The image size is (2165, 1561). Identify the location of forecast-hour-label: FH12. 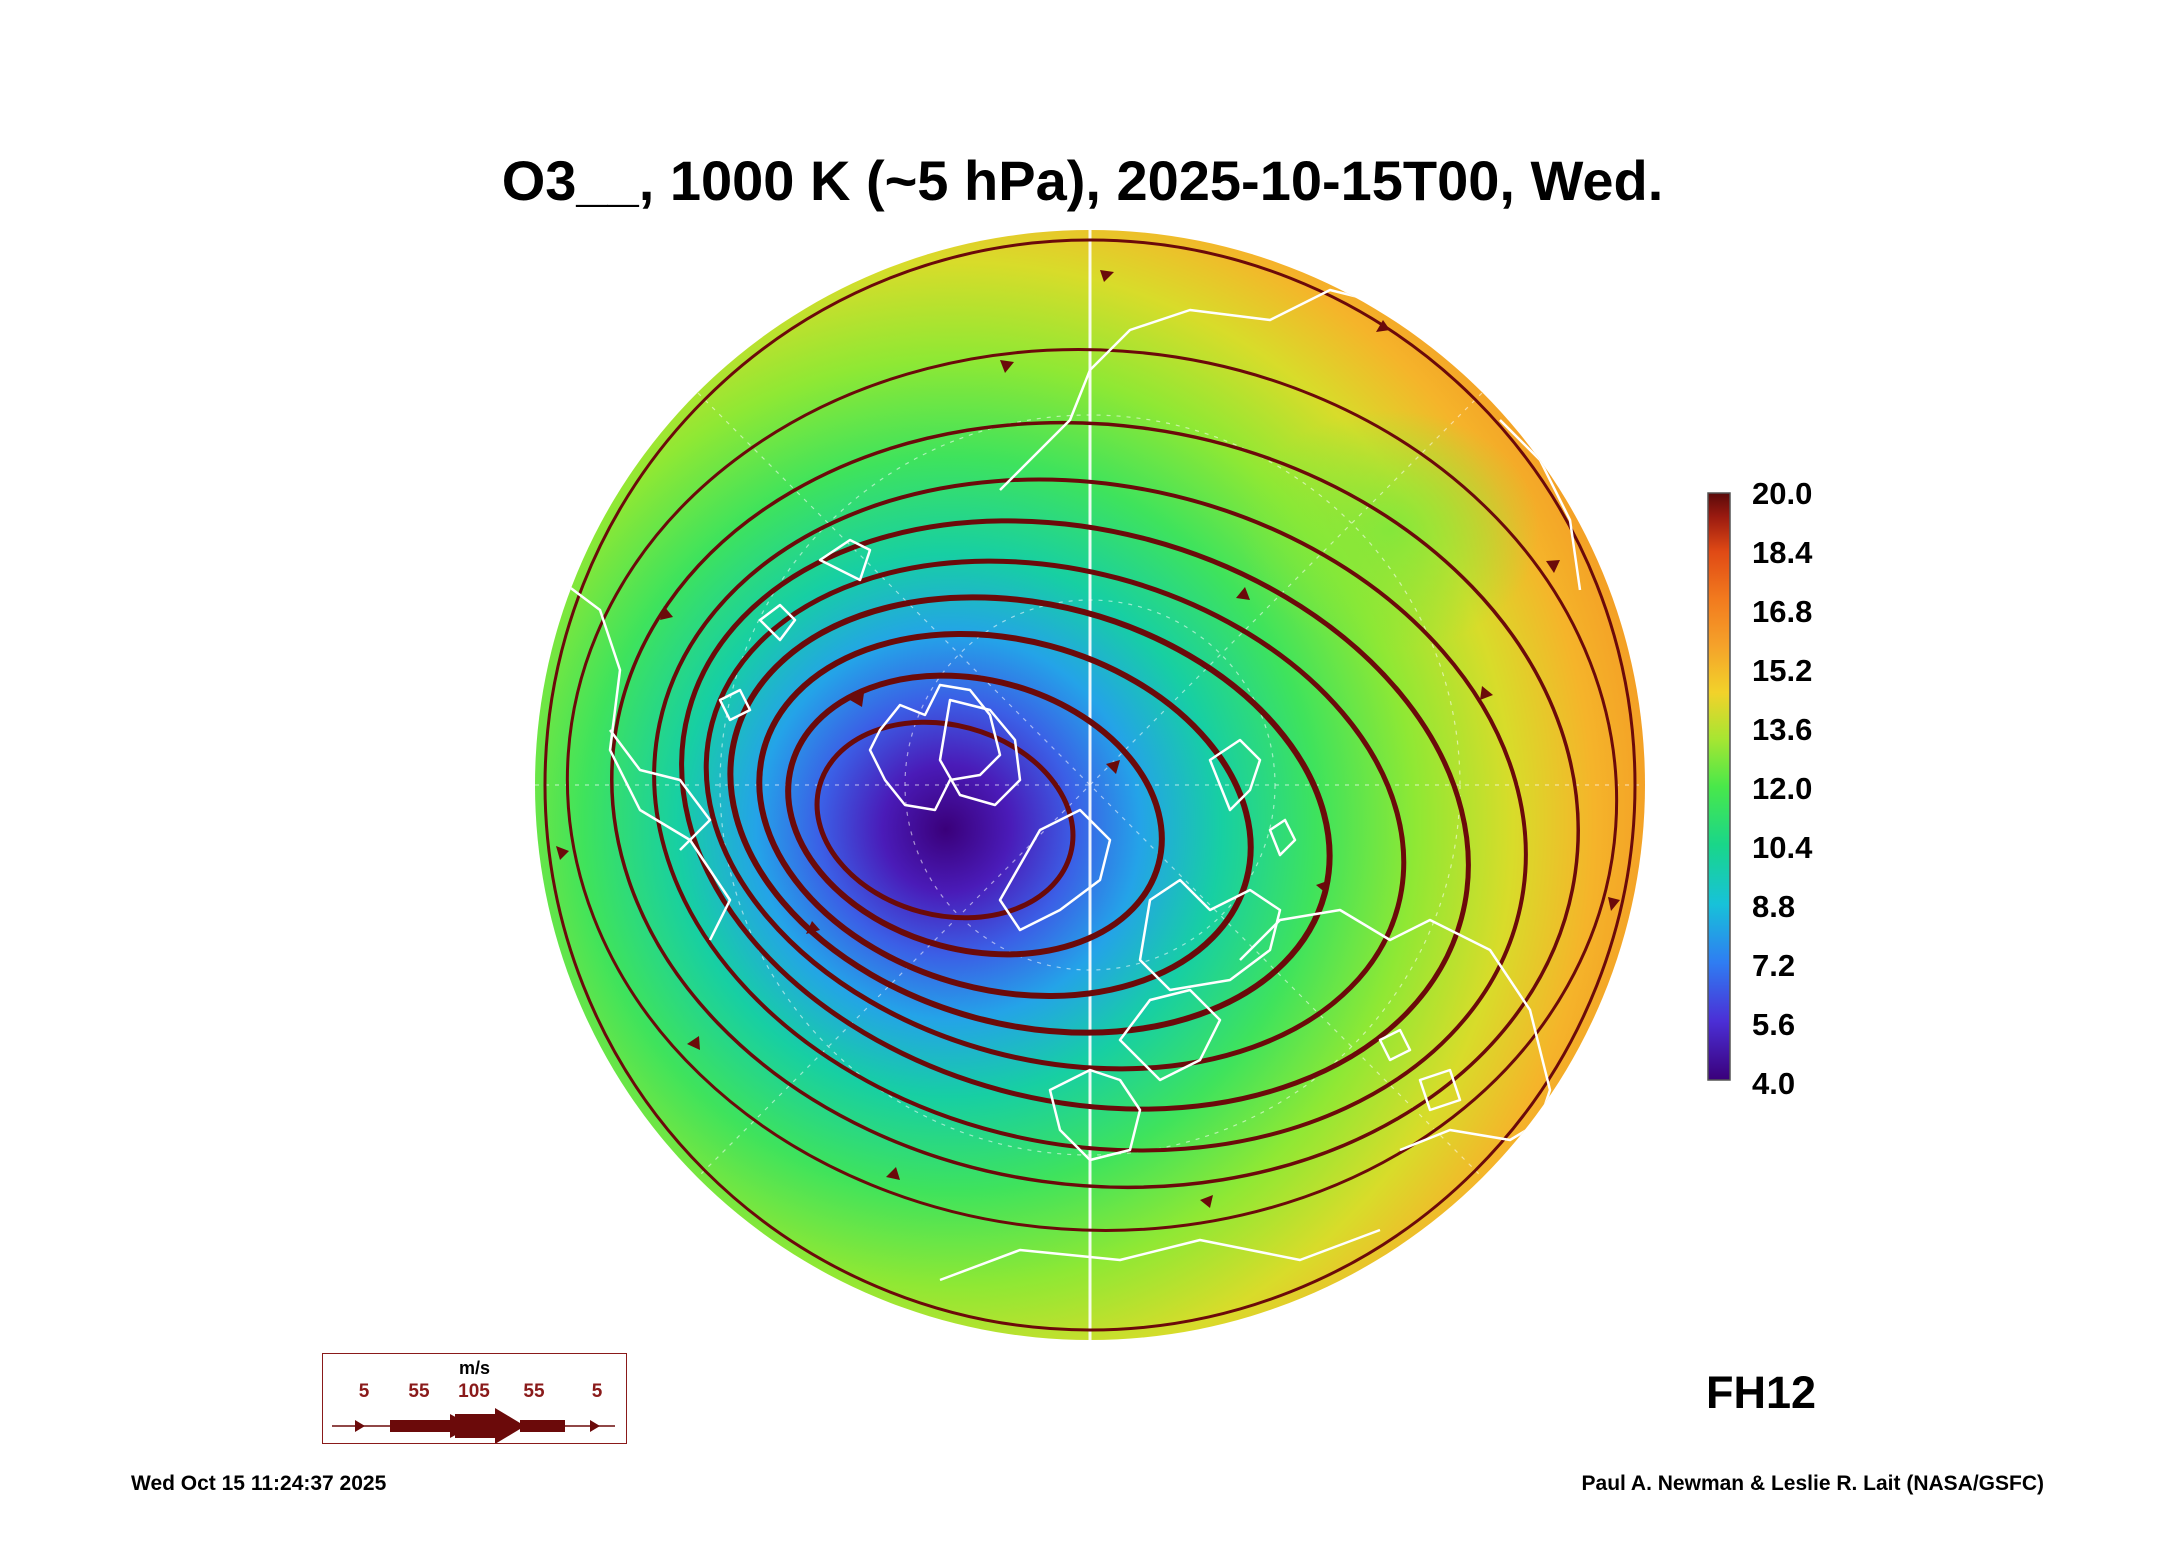
(1761, 1392).